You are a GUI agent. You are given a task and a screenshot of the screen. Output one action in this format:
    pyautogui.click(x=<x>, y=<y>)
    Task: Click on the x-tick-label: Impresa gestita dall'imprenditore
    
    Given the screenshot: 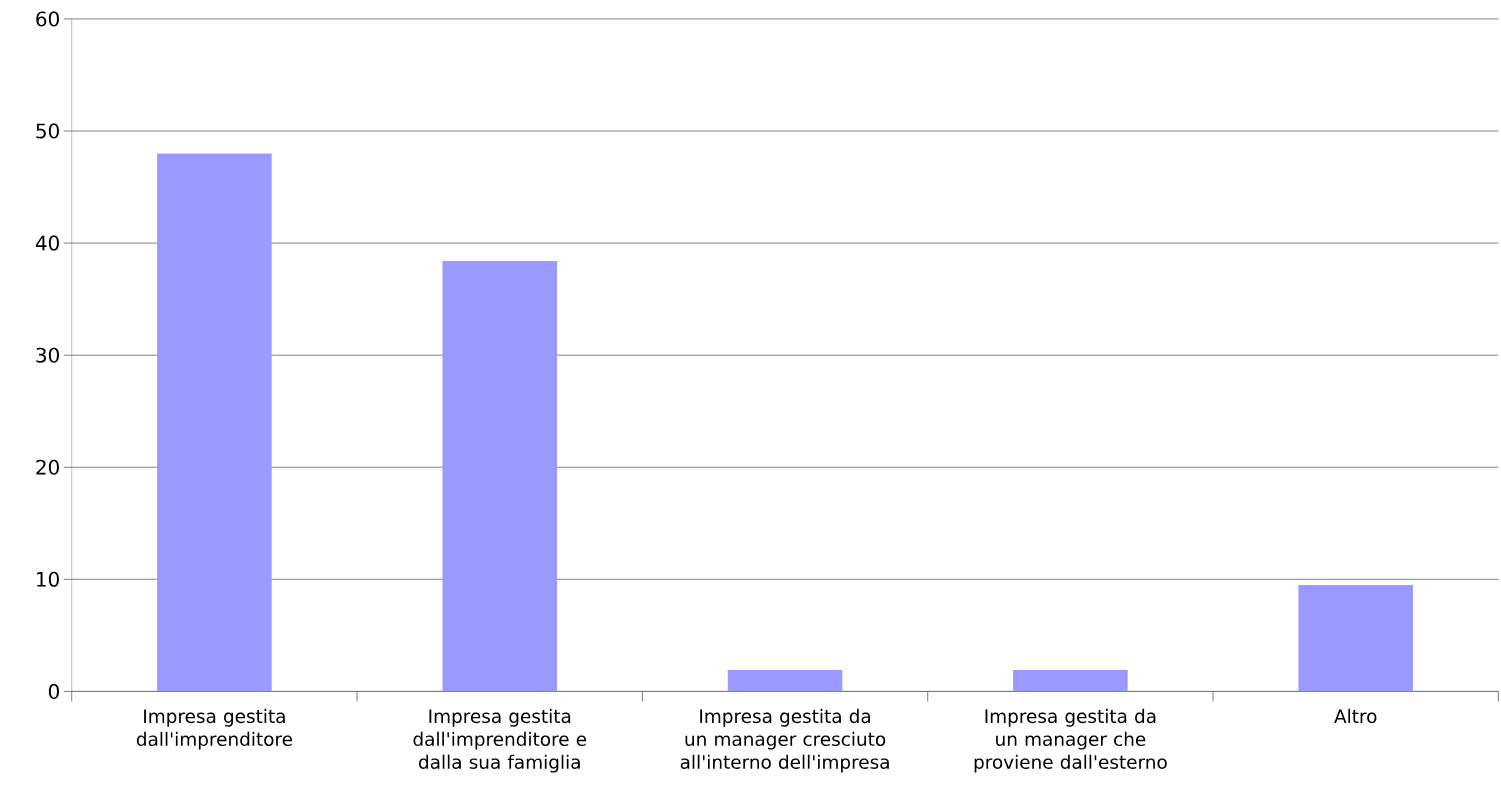 What is the action you would take?
    pyautogui.click(x=214, y=729)
    